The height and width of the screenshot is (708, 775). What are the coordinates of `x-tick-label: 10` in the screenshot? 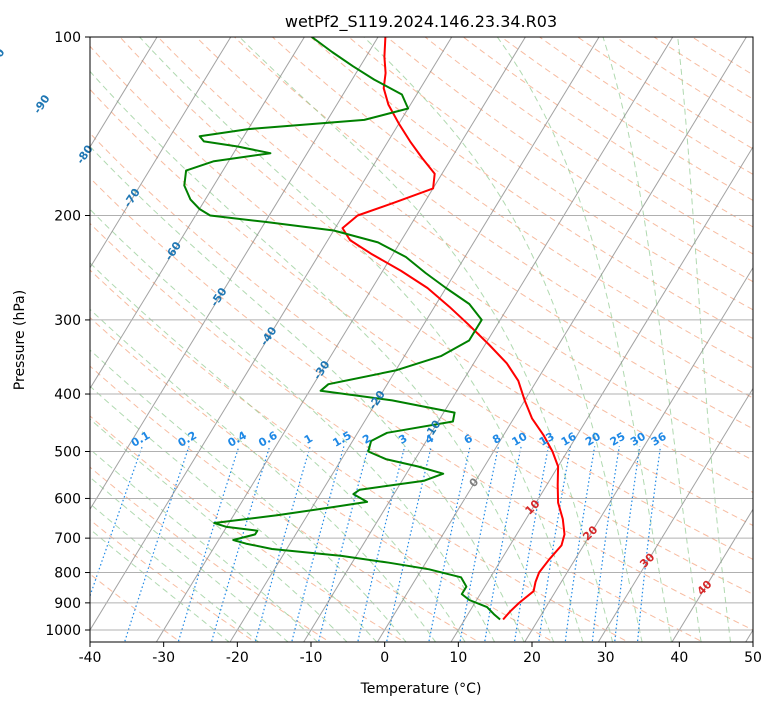 It's located at (458, 658).